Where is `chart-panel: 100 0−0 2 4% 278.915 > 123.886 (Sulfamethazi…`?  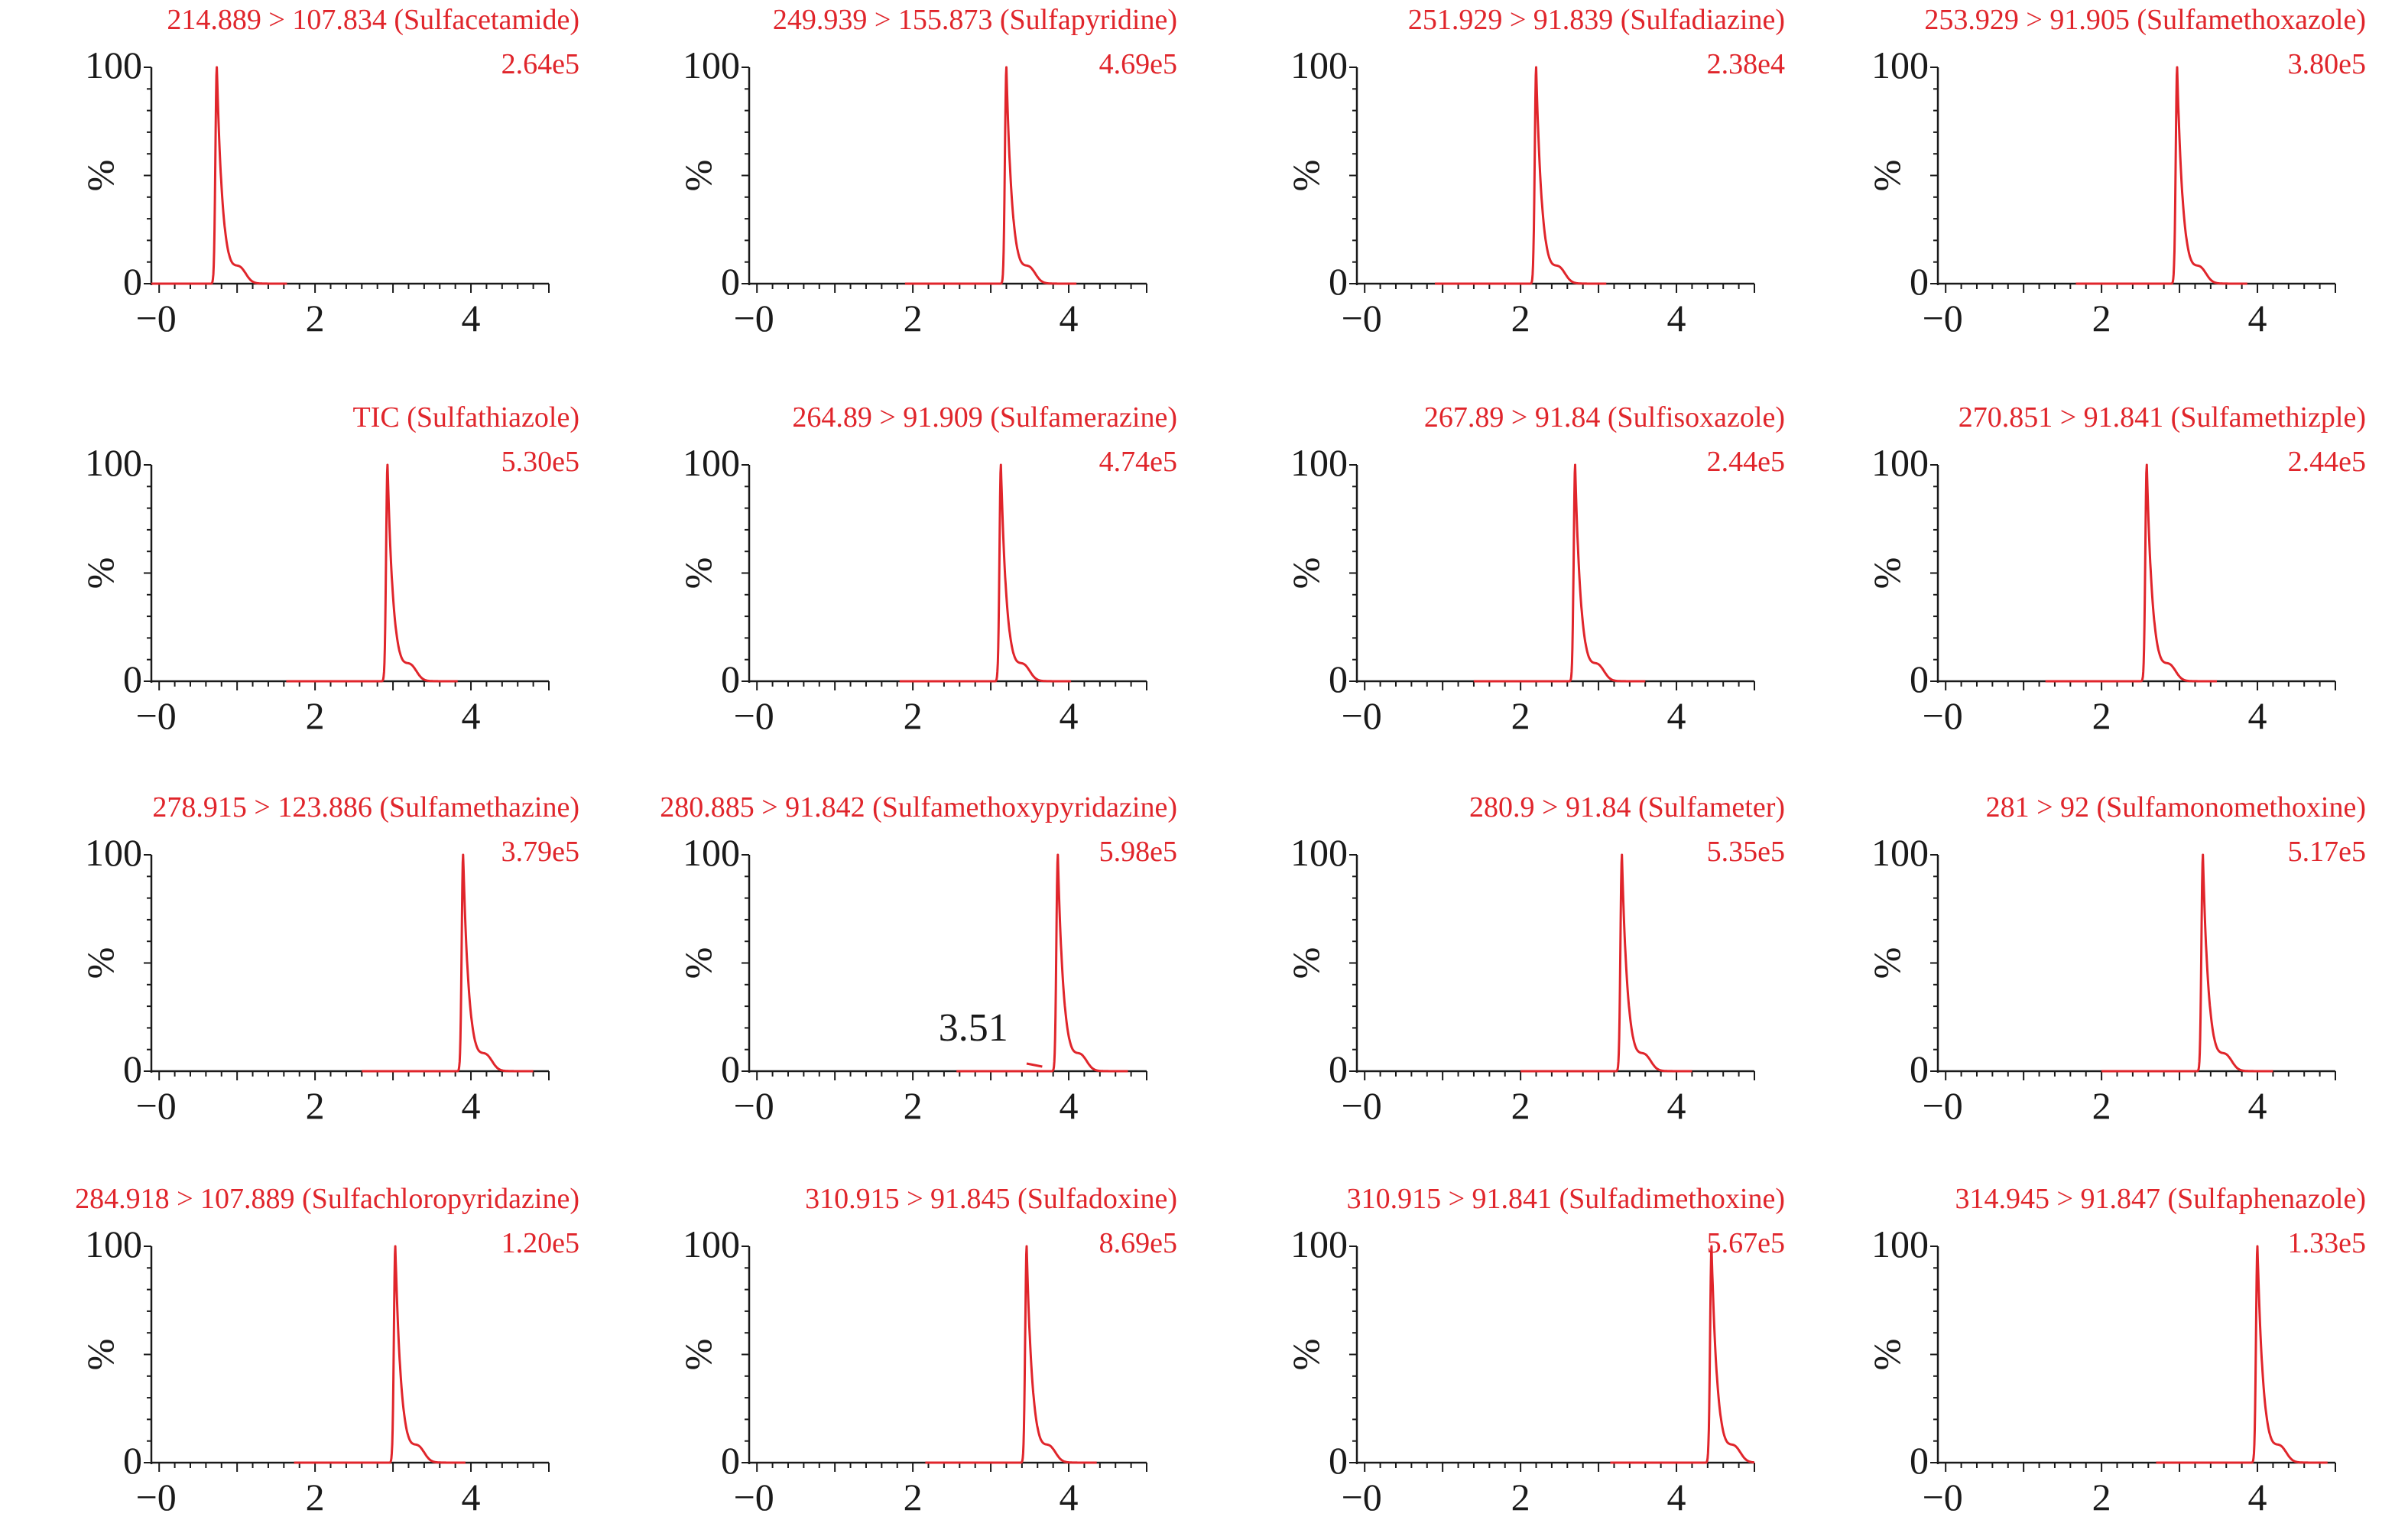
chart-panel: 100 0−0 2 4% 278.915 > 123.886 (Sulfamethazi… is located at coordinates (329, 959).